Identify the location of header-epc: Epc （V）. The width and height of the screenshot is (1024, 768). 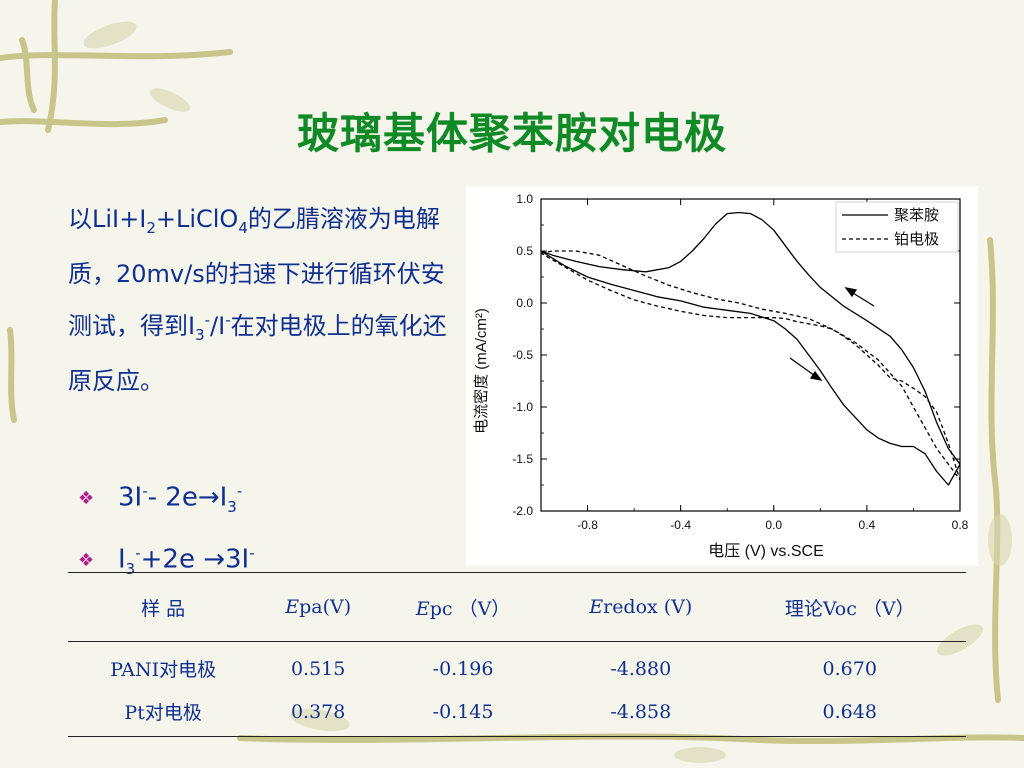
(463, 607).